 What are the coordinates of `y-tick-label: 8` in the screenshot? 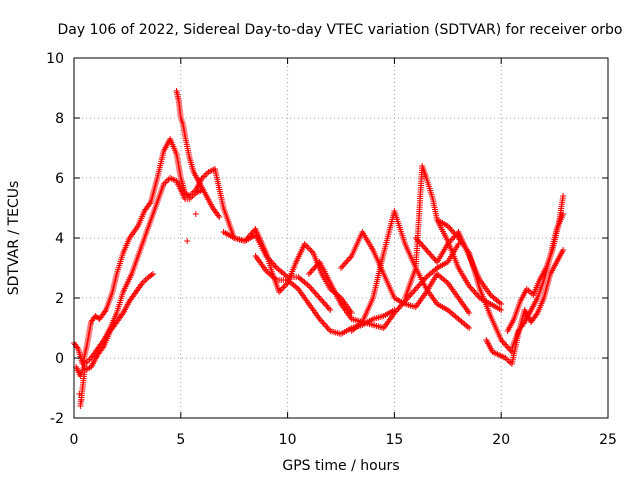 It's located at (59, 119).